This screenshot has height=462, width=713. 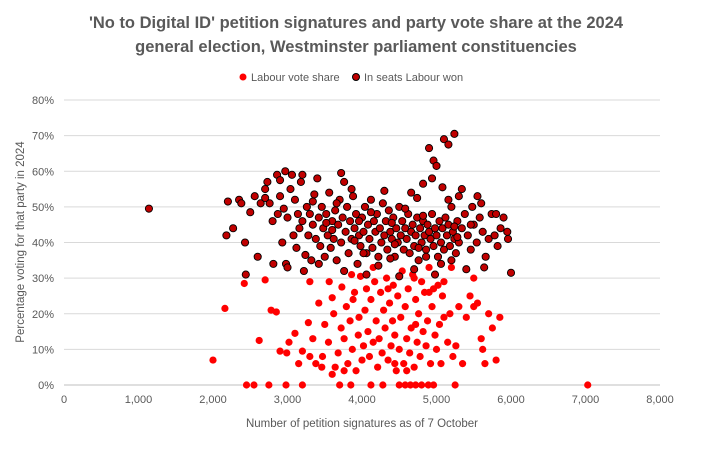 What do you see at coordinates (356, 77) in the screenshot?
I see `legend-marker-labour-won` at bounding box center [356, 77].